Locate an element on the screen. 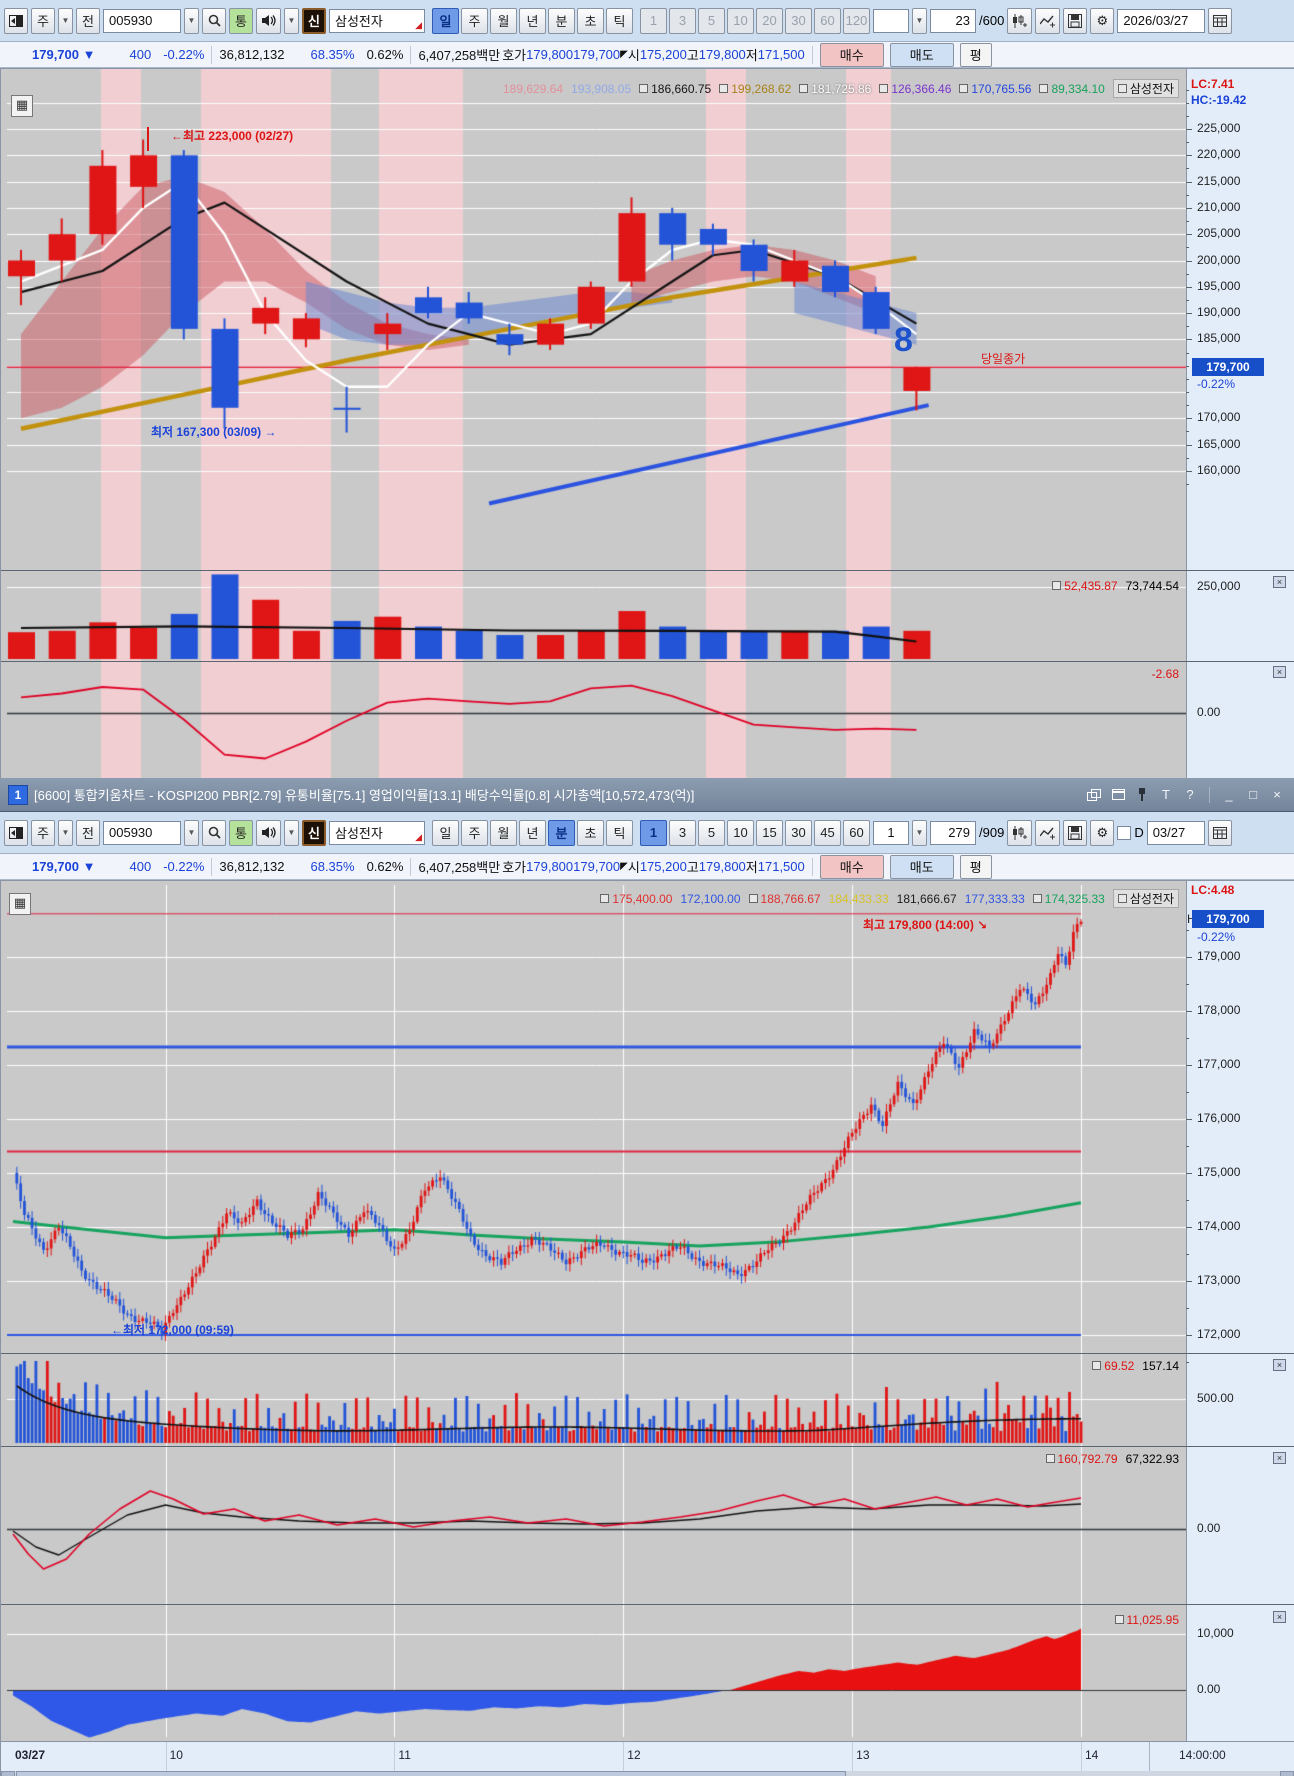  tab-일: 일 is located at coordinates (445, 20).